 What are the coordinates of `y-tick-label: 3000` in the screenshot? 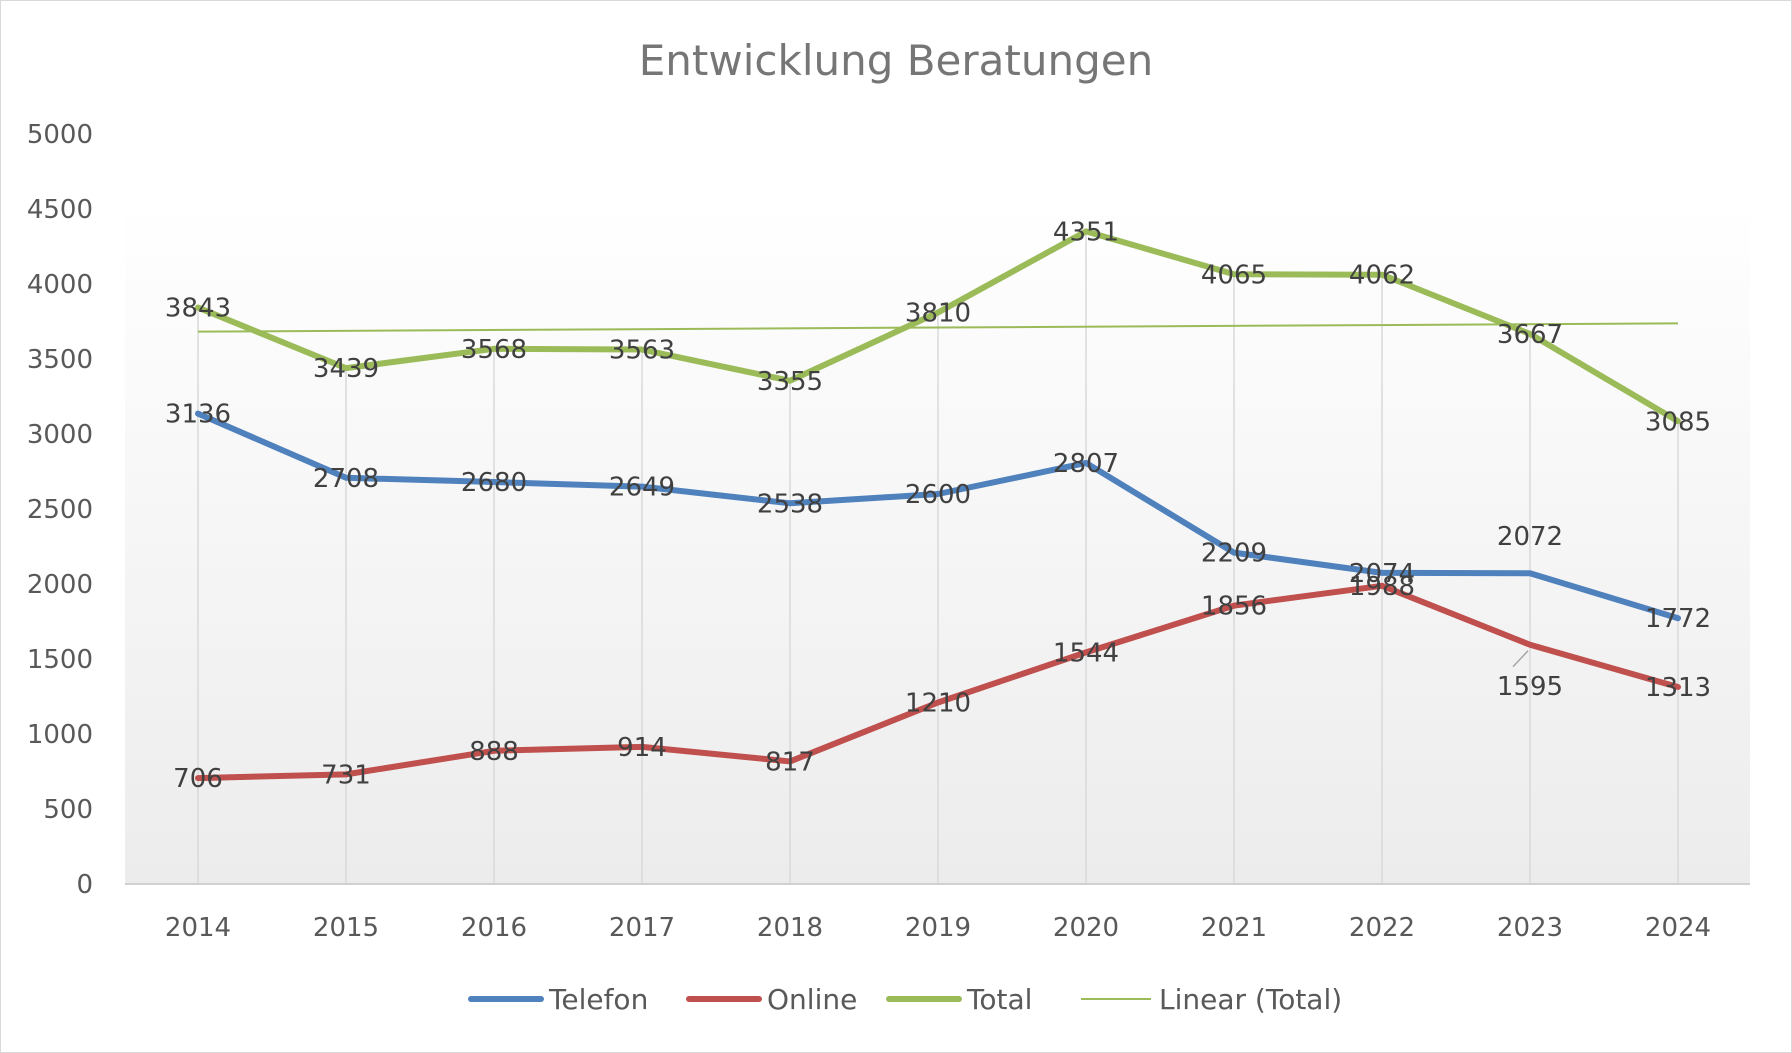 It's located at (60, 435).